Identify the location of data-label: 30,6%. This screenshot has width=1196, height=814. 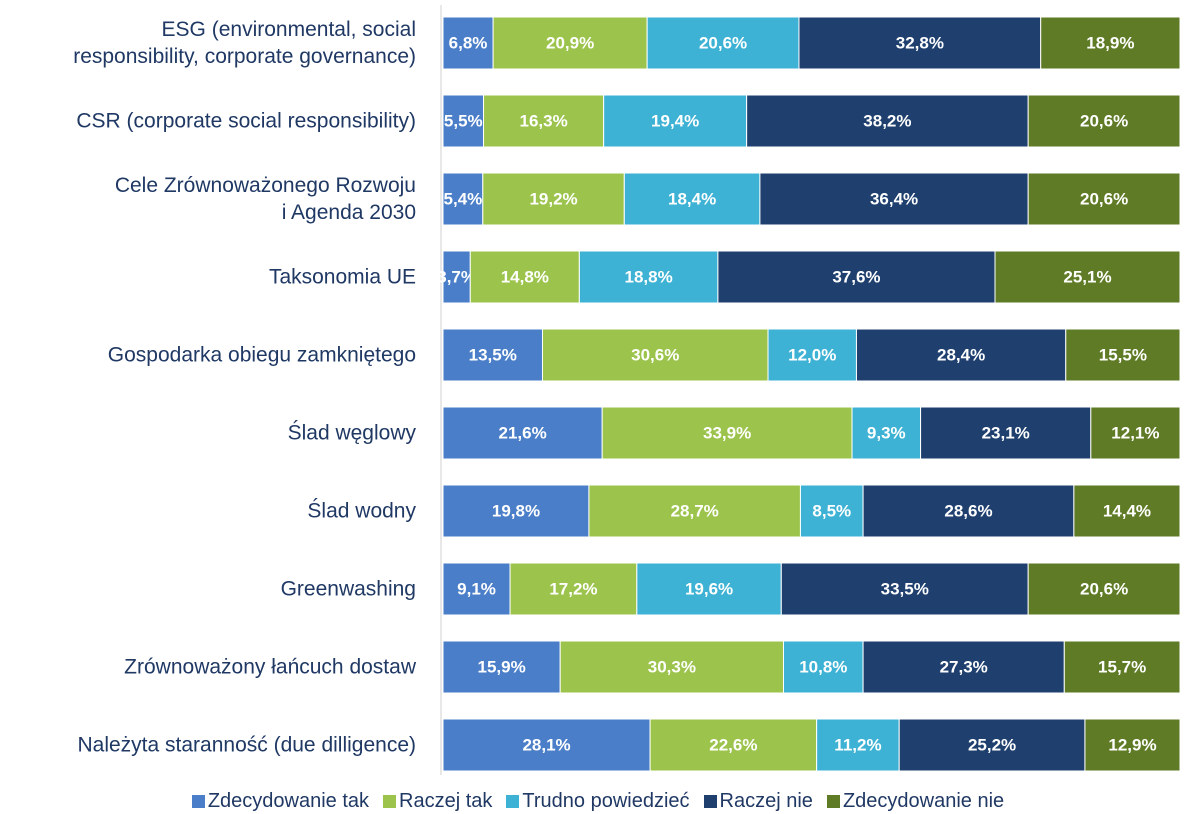
(655, 354).